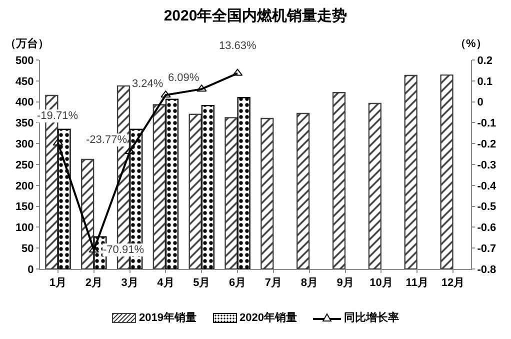 The image size is (511, 339). Describe the element at coordinates (371, 317) in the screenshot. I see `legend-label: 同比增长率` at that location.